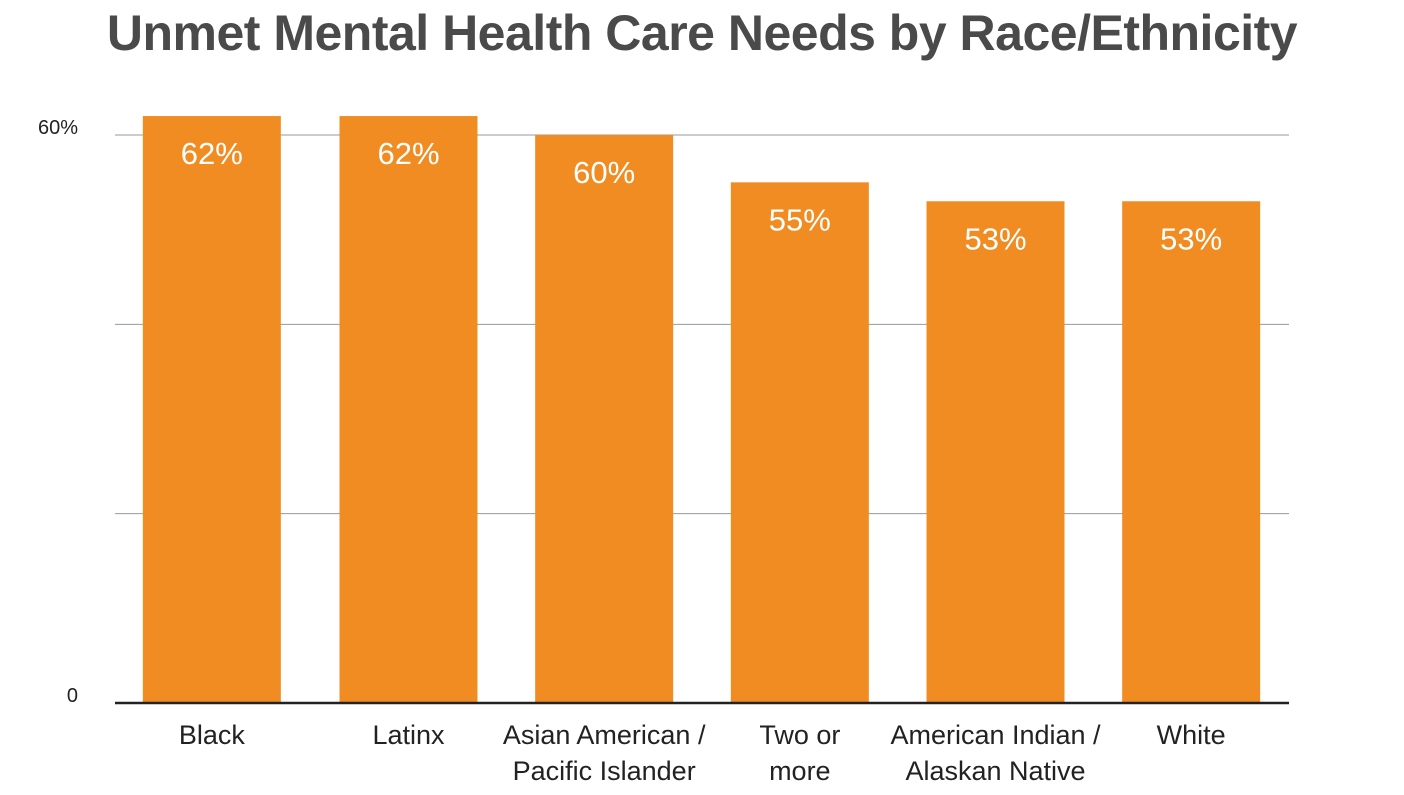  I want to click on category-label: Pacific Islander, so click(604, 771).